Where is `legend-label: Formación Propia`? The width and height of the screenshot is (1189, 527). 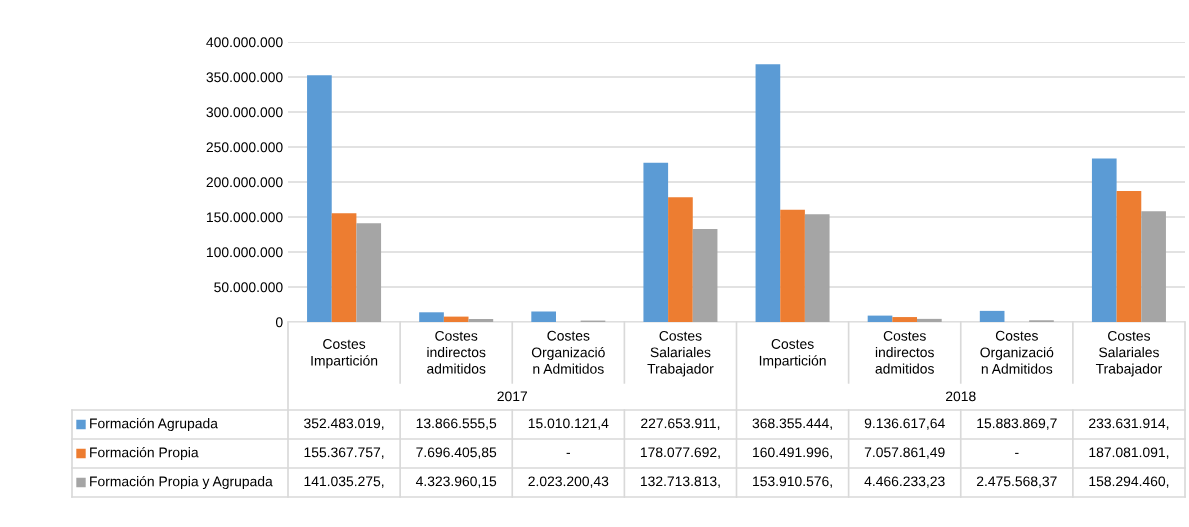 legend-label: Formación Propia is located at coordinates (144, 453).